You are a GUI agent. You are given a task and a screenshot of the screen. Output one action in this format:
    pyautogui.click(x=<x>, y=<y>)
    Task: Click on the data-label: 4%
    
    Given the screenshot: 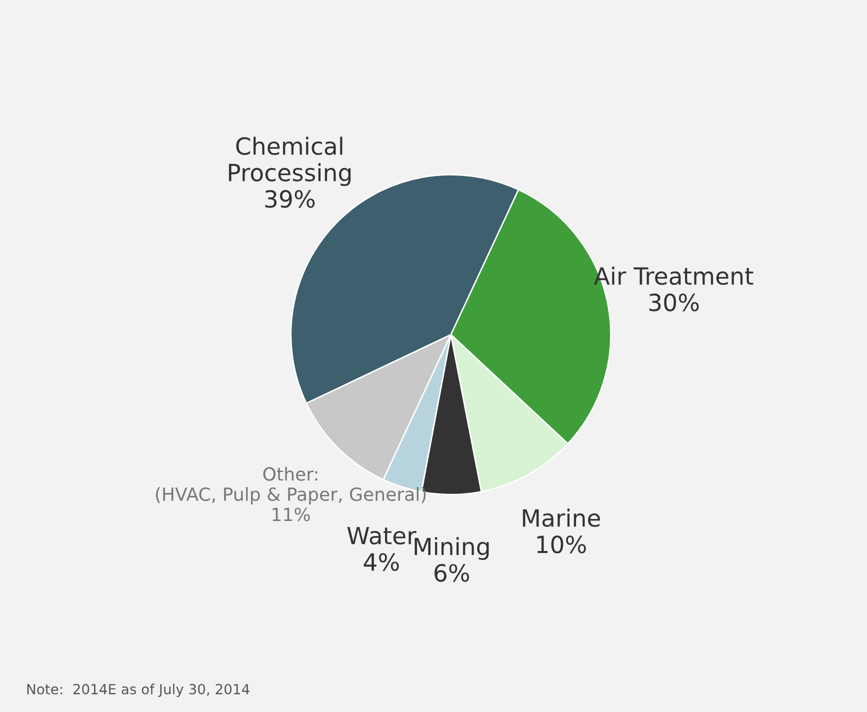 What is the action you would take?
    pyautogui.click(x=381, y=562)
    